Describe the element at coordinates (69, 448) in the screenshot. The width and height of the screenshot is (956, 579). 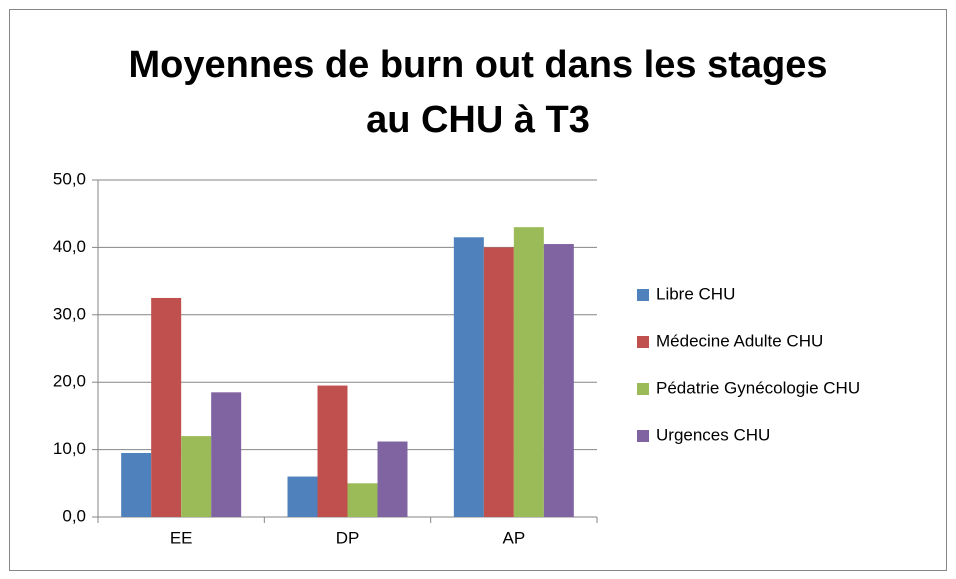
I see `y-tick-label: 10,0` at that location.